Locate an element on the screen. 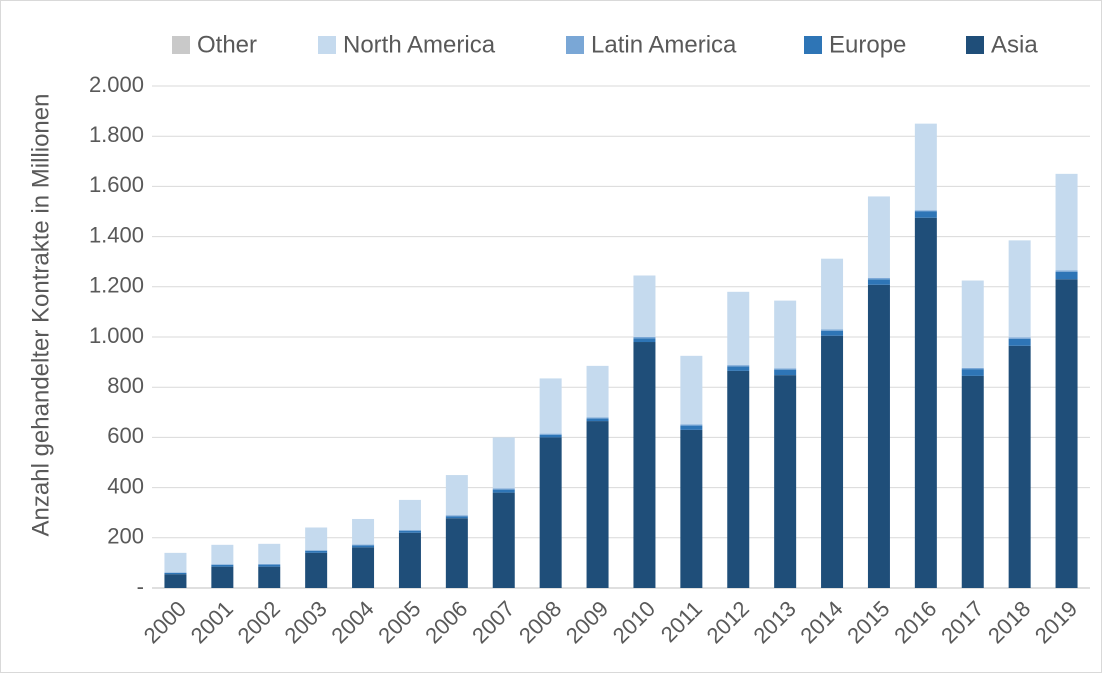 The height and width of the screenshot is (675, 1104). legend-label: North America is located at coordinates (419, 44).